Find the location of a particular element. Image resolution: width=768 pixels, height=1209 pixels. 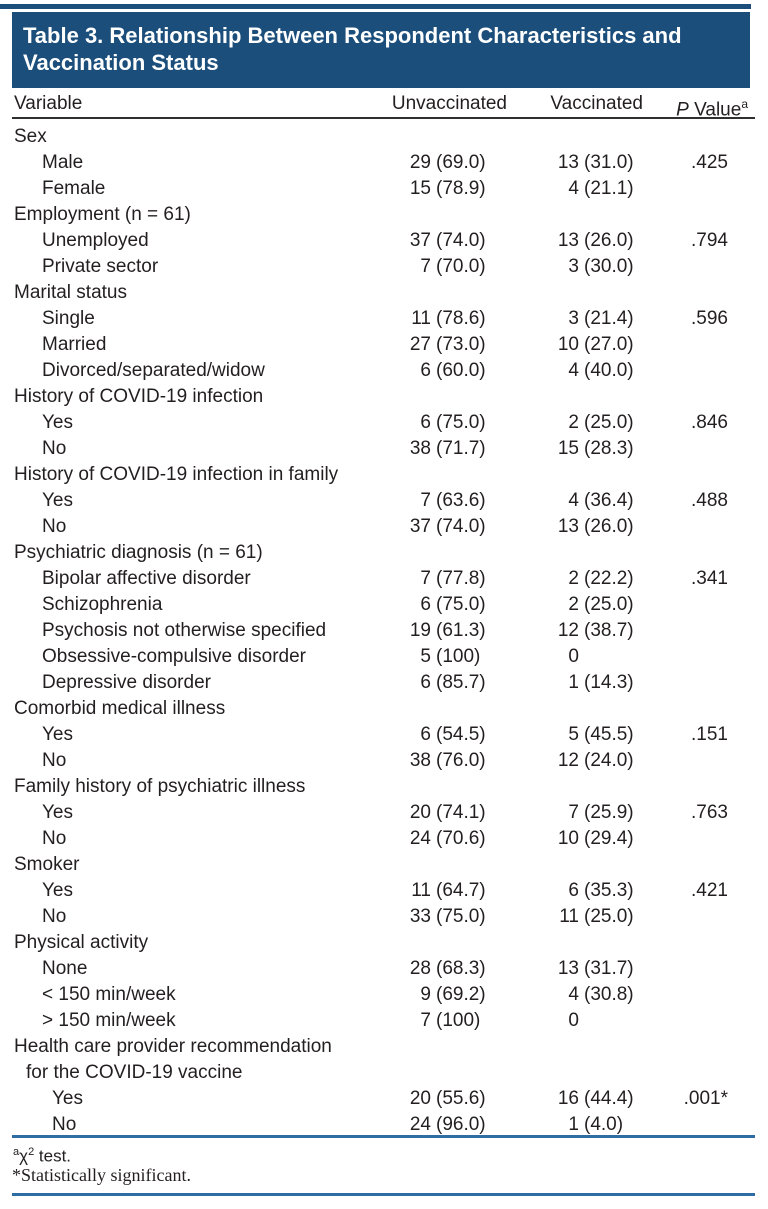

row-label: Unemployed is located at coordinates (95, 240).